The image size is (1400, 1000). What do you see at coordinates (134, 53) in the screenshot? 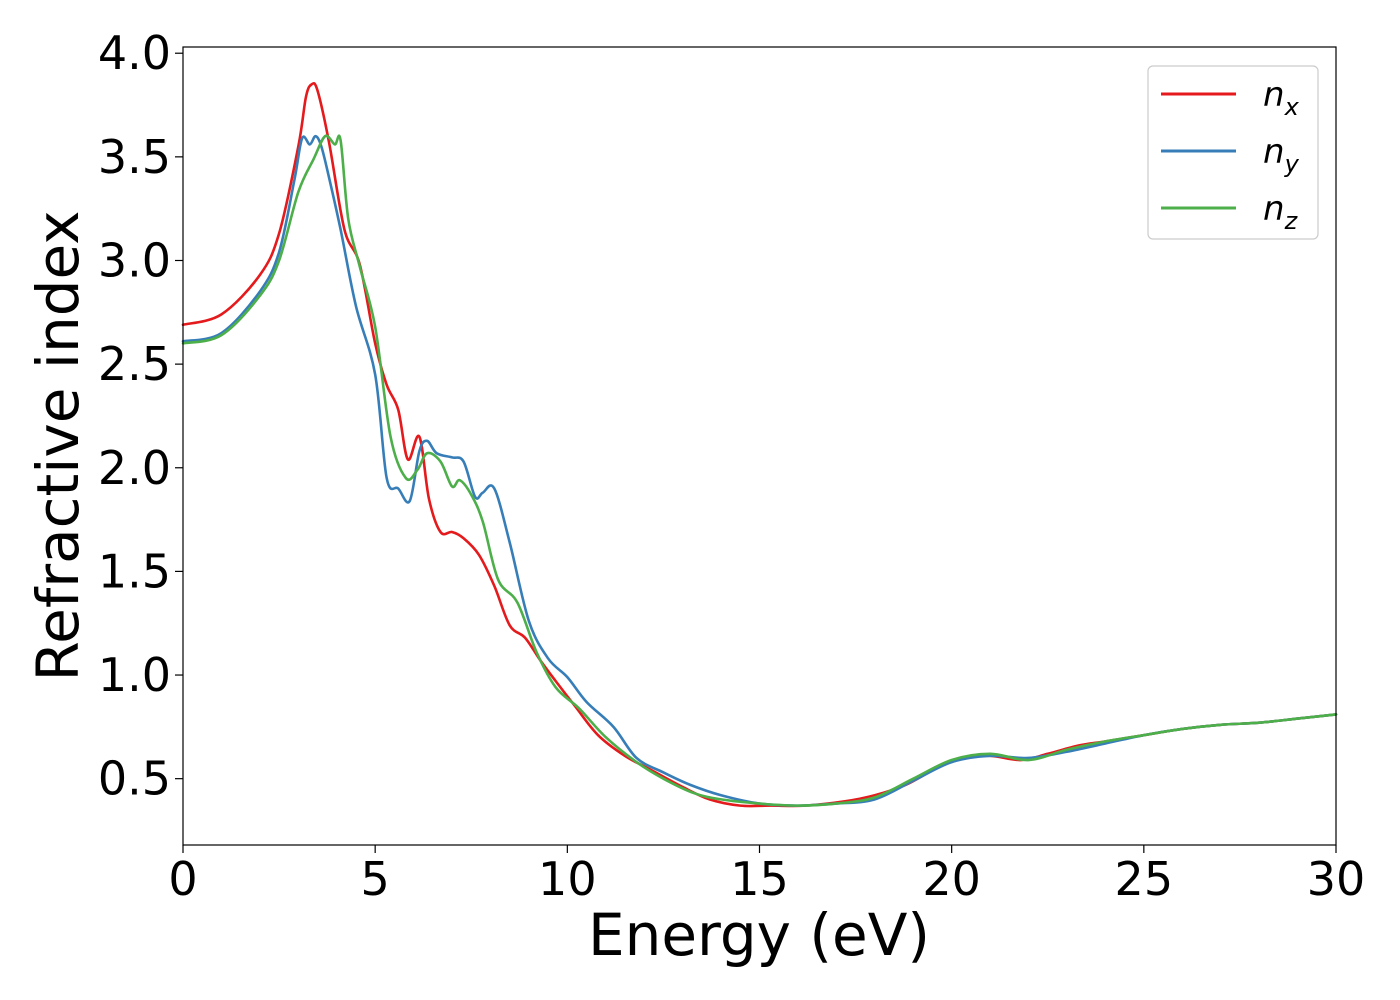
I see `y-tick-label: 4.0` at bounding box center [134, 53].